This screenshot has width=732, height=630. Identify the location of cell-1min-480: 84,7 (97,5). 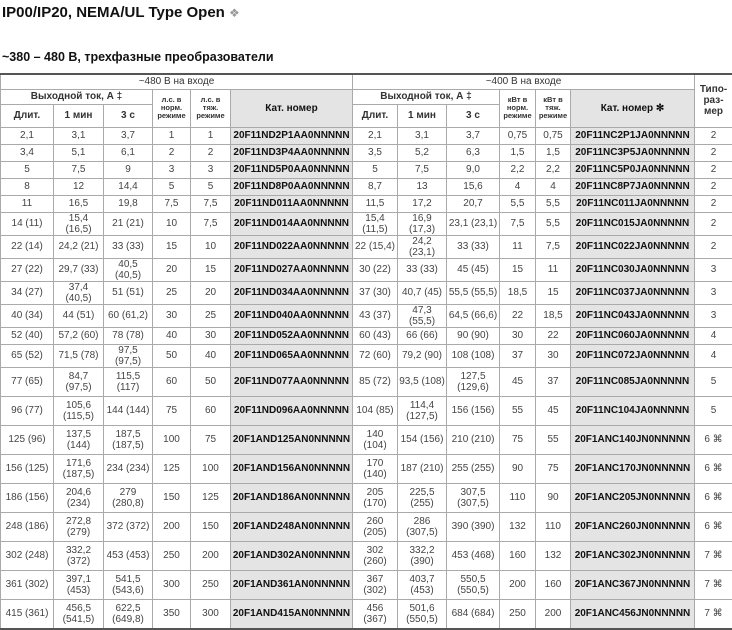
(79, 381).